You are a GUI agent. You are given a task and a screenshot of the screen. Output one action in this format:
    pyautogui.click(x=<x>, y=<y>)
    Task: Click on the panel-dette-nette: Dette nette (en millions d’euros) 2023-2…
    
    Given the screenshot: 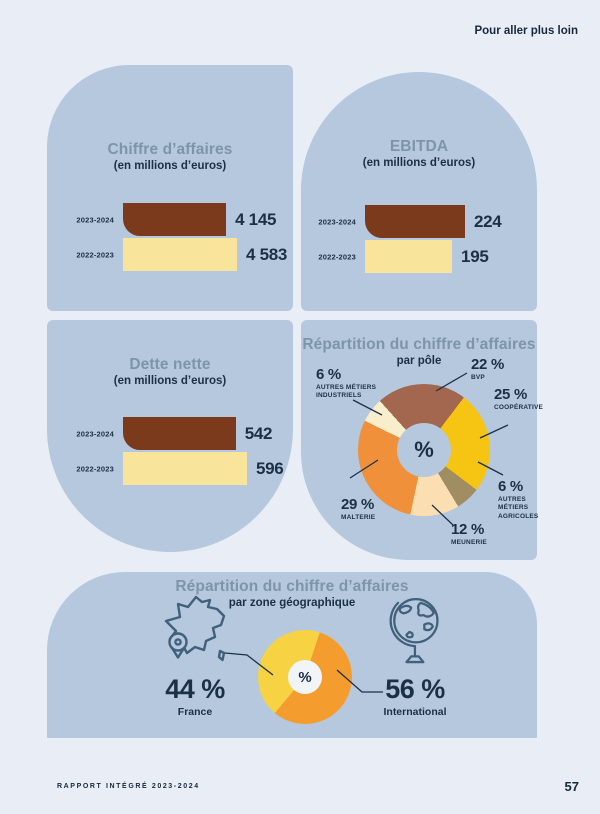 What is the action you would take?
    pyautogui.click(x=170, y=436)
    